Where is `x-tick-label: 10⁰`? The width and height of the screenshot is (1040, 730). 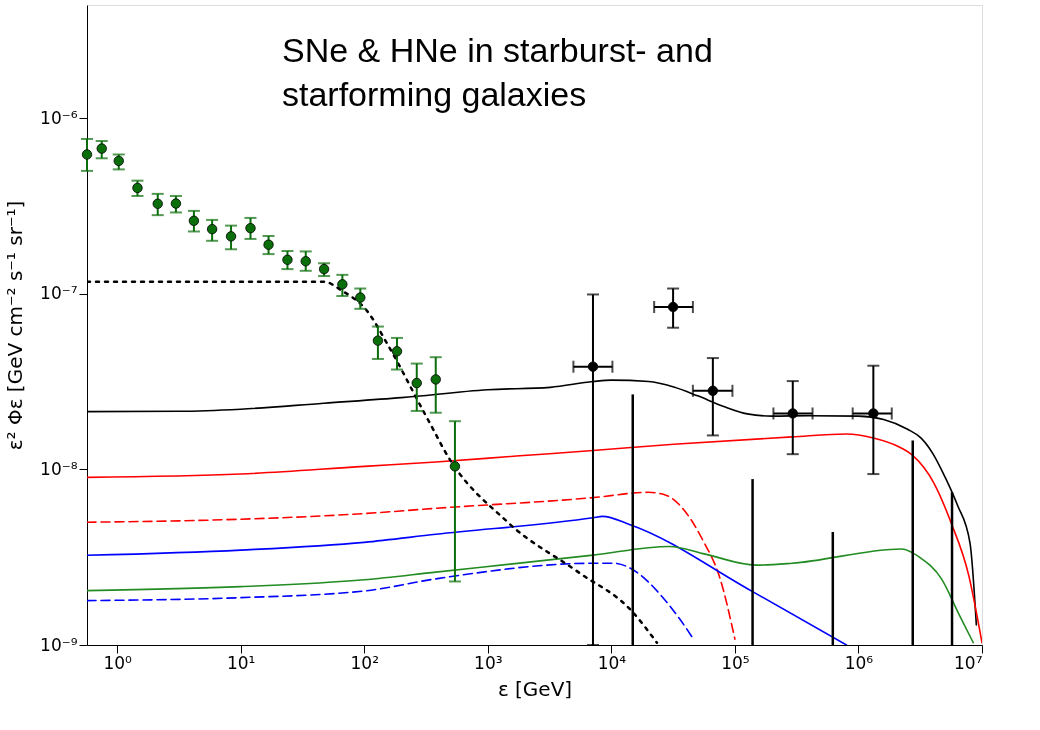
x-tick-label: 10⁰ is located at coordinates (118, 662).